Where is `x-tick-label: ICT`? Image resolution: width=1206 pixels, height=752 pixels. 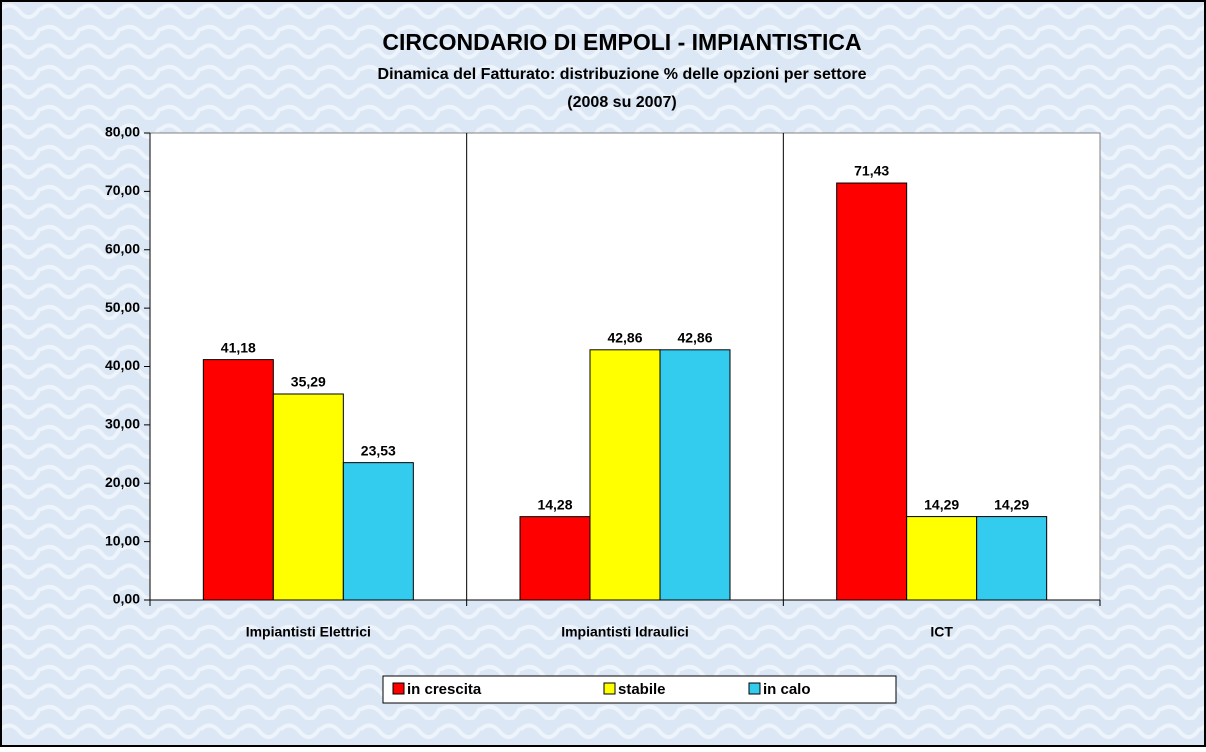 x-tick-label: ICT is located at coordinates (941, 632).